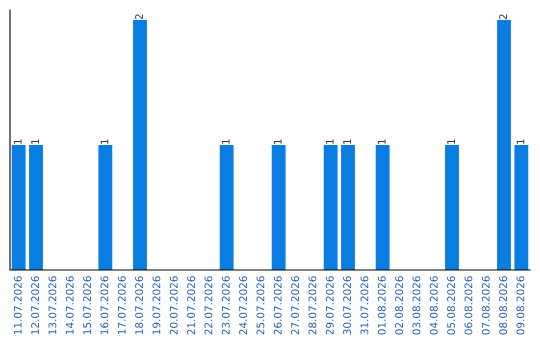 The width and height of the screenshot is (540, 340). I want to click on x-tick-label: 23.07.2026, so click(226, 305).